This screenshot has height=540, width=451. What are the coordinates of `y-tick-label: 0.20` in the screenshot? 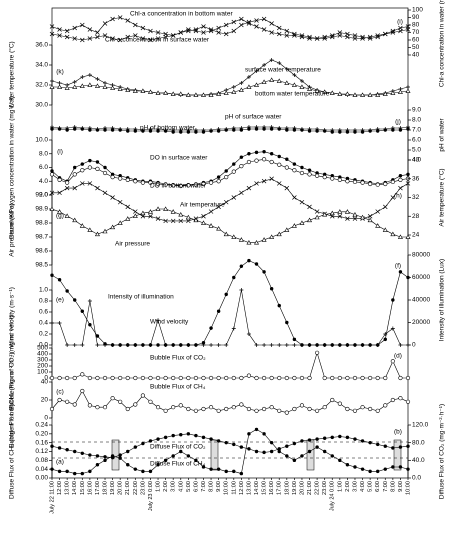 It's located at (41, 434).